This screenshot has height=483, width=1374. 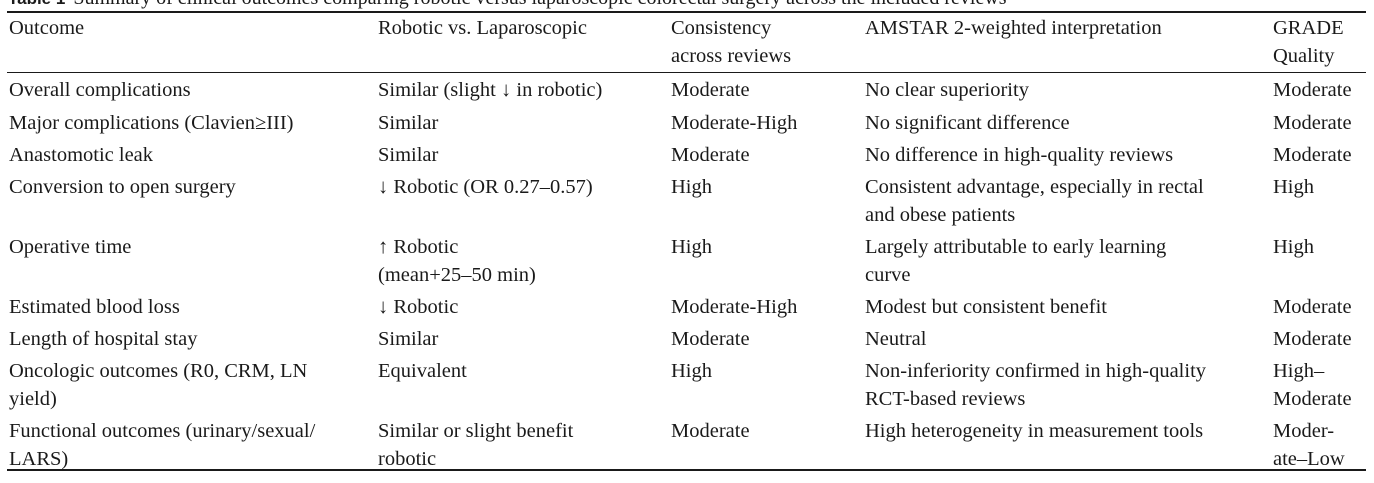 What do you see at coordinates (1019, 155) in the screenshot?
I see `row-2-amstar: No difference in high-quality reviews` at bounding box center [1019, 155].